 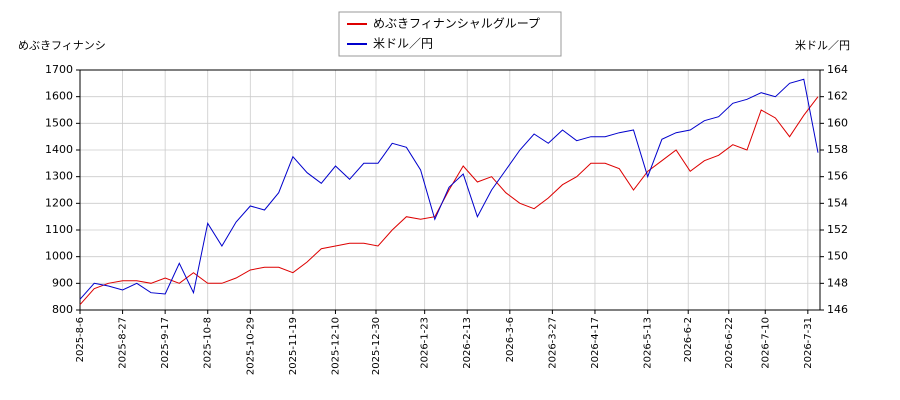 I want to click on y-tick-label: 900, so click(x=62, y=282).